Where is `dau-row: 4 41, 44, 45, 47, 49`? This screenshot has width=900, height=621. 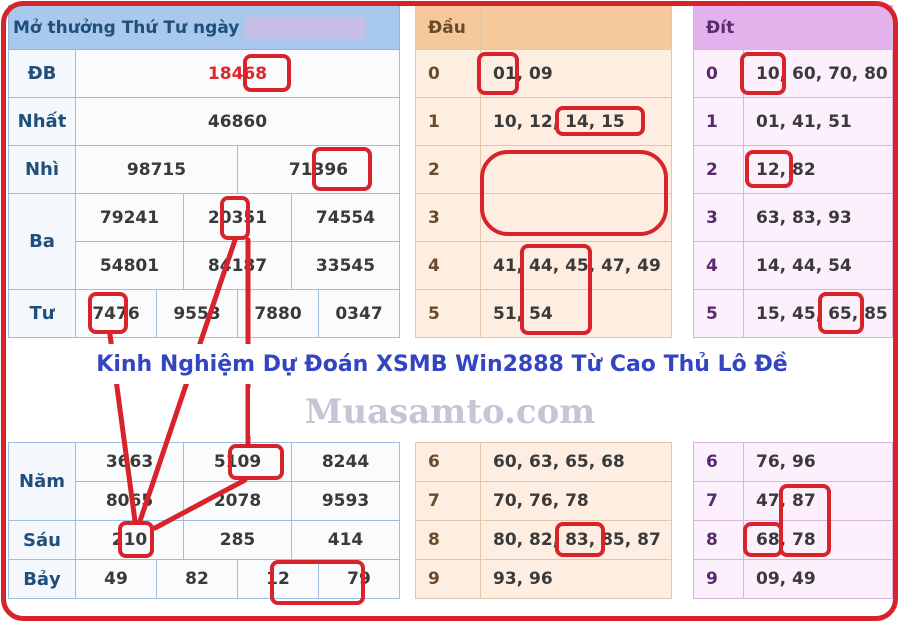 dau-row: 4 41, 44, 45, 47, 49 is located at coordinates (543, 265).